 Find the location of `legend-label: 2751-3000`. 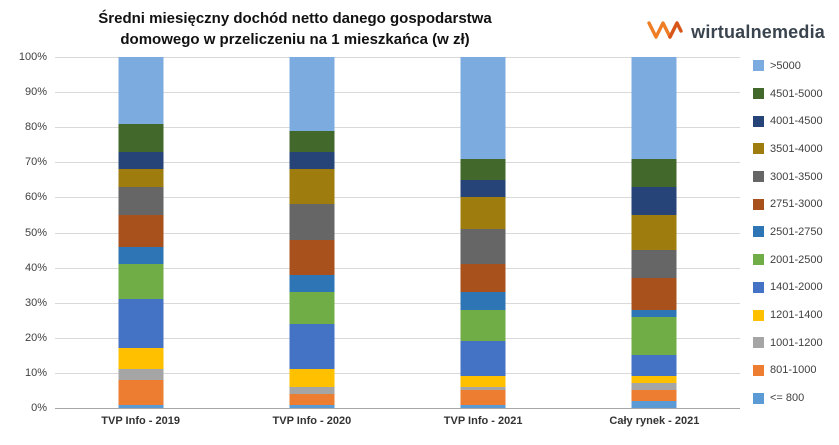

legend-label: 2751-3000 is located at coordinates (796, 204).